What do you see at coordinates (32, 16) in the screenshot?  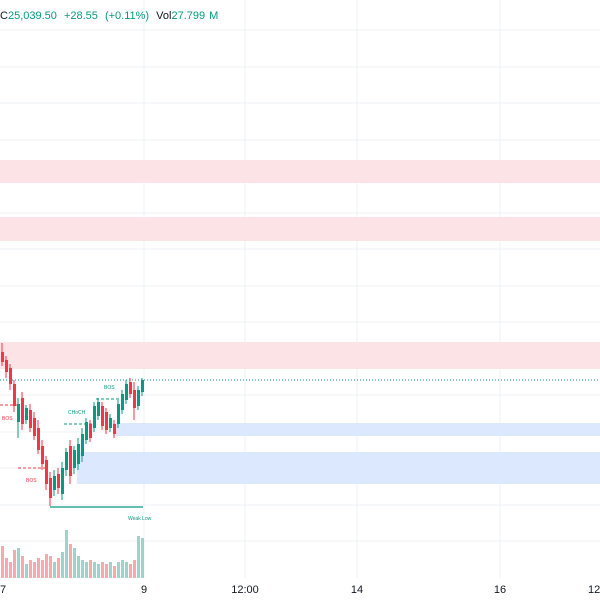 I see `close-value: 25,039.50` at bounding box center [32, 16].